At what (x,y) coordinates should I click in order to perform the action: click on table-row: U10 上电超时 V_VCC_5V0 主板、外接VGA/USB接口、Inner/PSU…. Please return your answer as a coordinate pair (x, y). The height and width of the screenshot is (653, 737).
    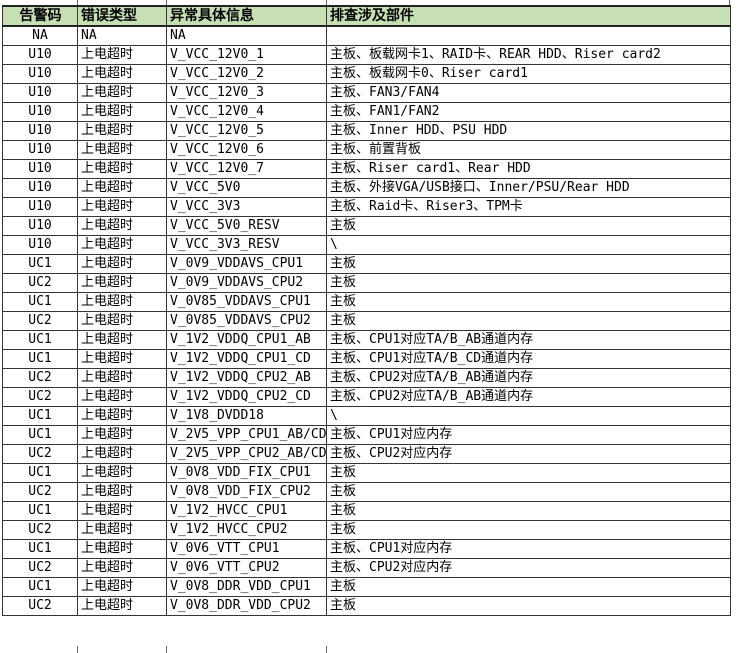
    Looking at the image, I should click on (366, 188).